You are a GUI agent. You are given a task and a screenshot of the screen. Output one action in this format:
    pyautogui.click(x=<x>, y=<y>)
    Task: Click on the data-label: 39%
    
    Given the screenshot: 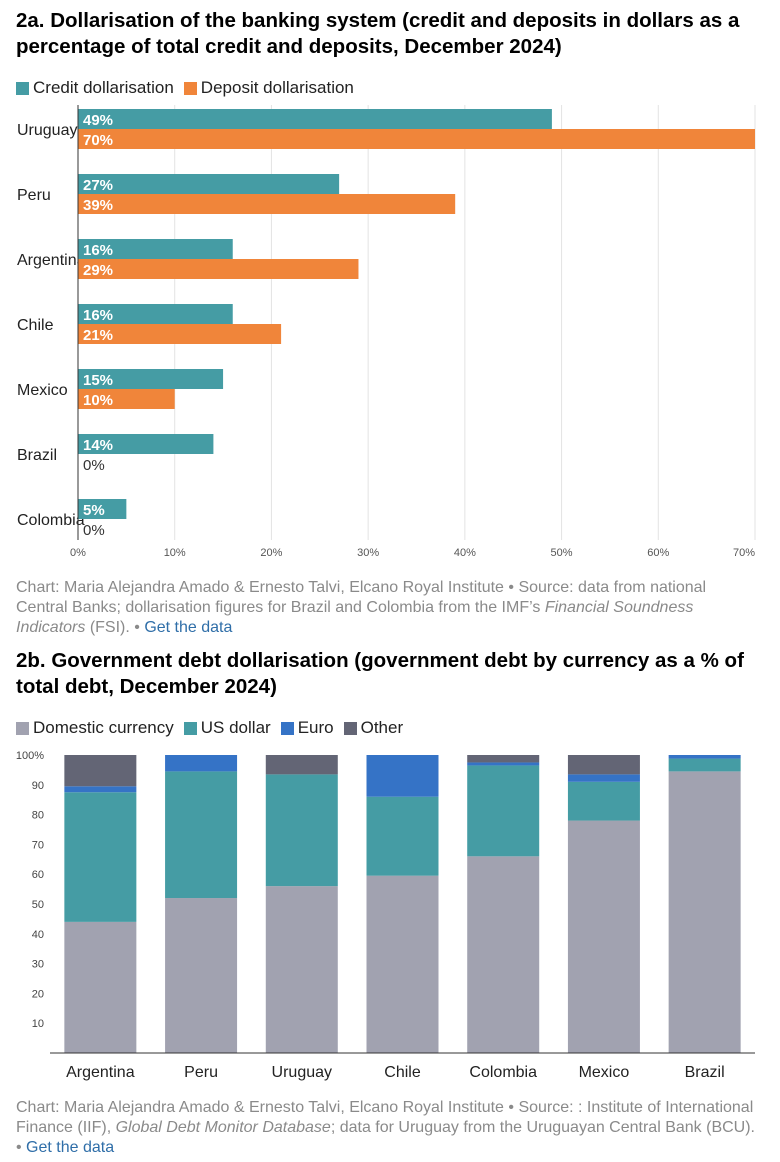 What is the action you would take?
    pyautogui.click(x=98, y=205)
    